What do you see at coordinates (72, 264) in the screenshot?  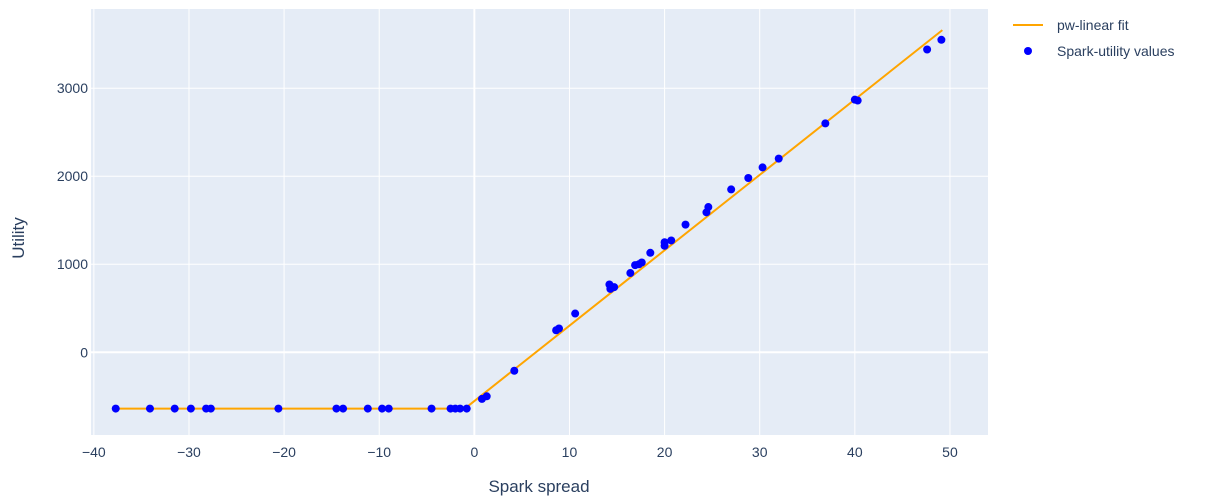 I see `y-tick-label: 1000` at bounding box center [72, 264].